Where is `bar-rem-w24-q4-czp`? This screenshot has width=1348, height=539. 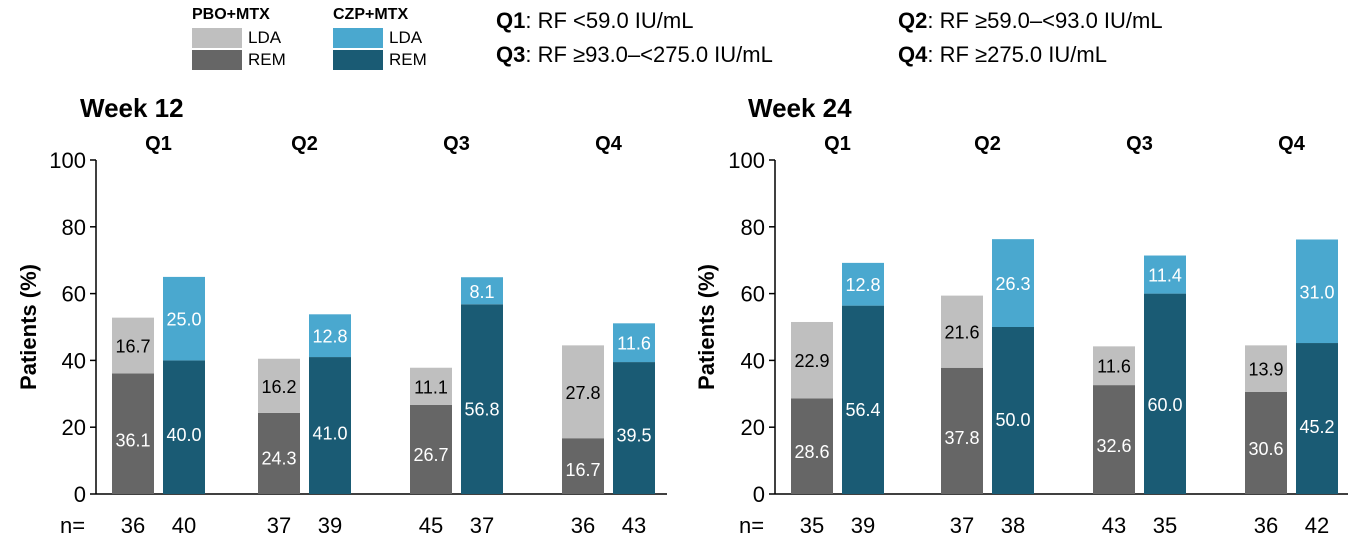 bar-rem-w24-q4-czp is located at coordinates (1317, 418).